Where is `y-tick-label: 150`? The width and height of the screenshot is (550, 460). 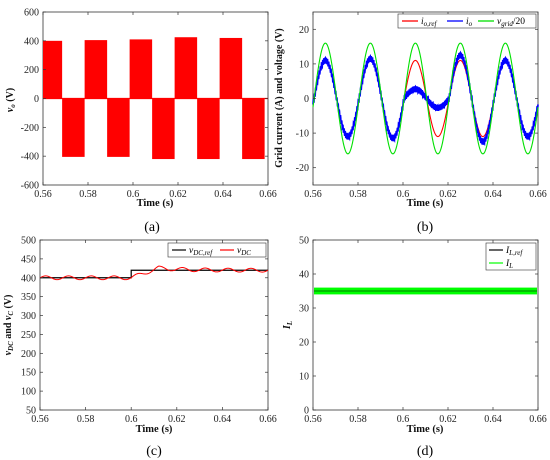 y-tick-label: 150 is located at coordinates (28, 373).